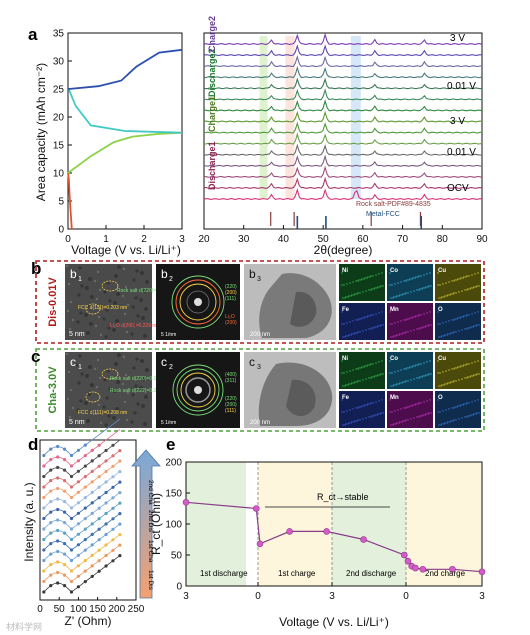 Image resolution: width=530 pixels, height=635 pixels. What do you see at coordinates (284, 239) in the screenshot?
I see `xtick-label: 40` at bounding box center [284, 239].